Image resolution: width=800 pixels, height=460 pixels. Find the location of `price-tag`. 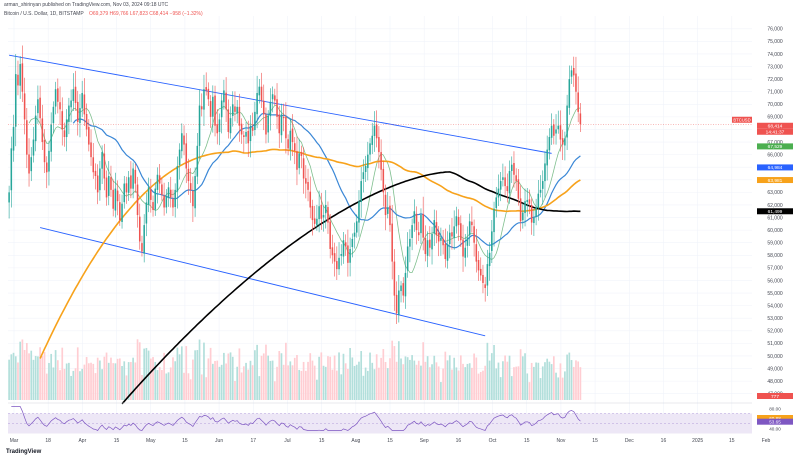

price-tag is located at coordinates (775, 167).